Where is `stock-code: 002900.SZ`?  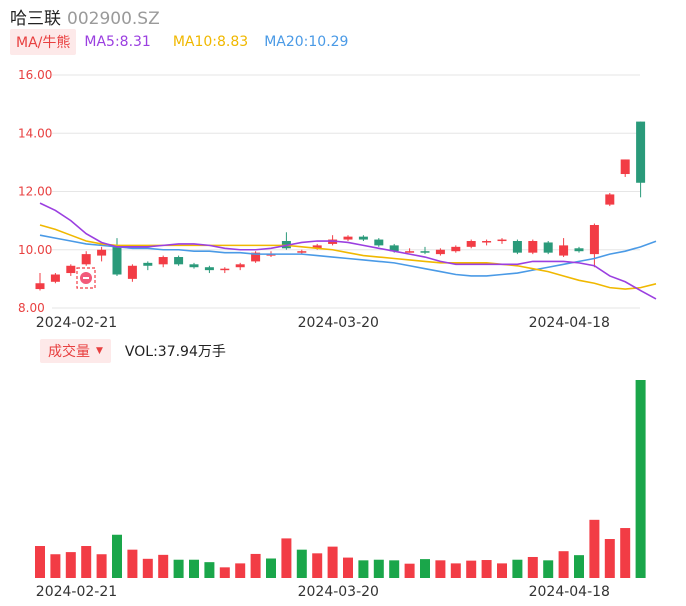
stock-code: 002900.SZ is located at coordinates (113, 19).